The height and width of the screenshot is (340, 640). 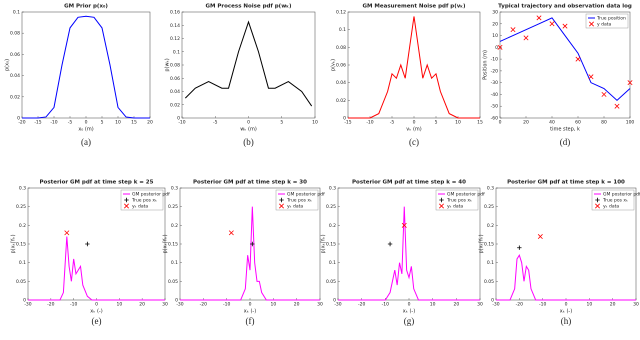 What do you see at coordinates (86, 7) in the screenshot?
I see `chart-title: GM Prior p(x₀)` at bounding box center [86, 7].